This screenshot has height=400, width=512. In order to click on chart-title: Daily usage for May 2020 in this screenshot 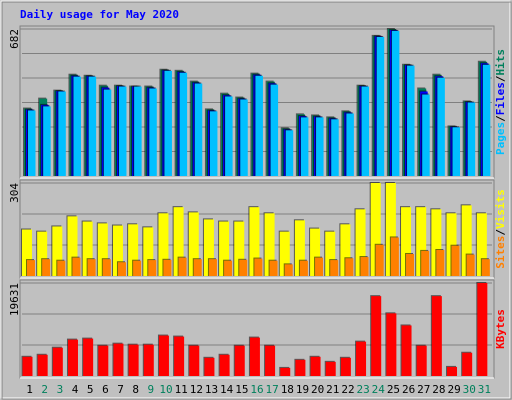, I will do `click(99, 14)`.